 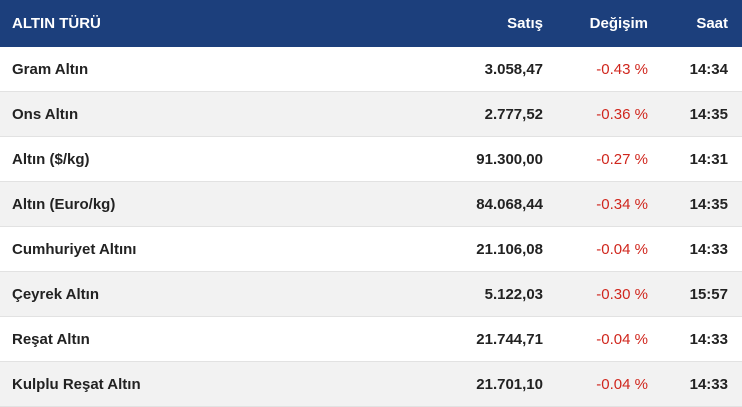 I want to click on time-cell: 14:31, so click(x=695, y=159).